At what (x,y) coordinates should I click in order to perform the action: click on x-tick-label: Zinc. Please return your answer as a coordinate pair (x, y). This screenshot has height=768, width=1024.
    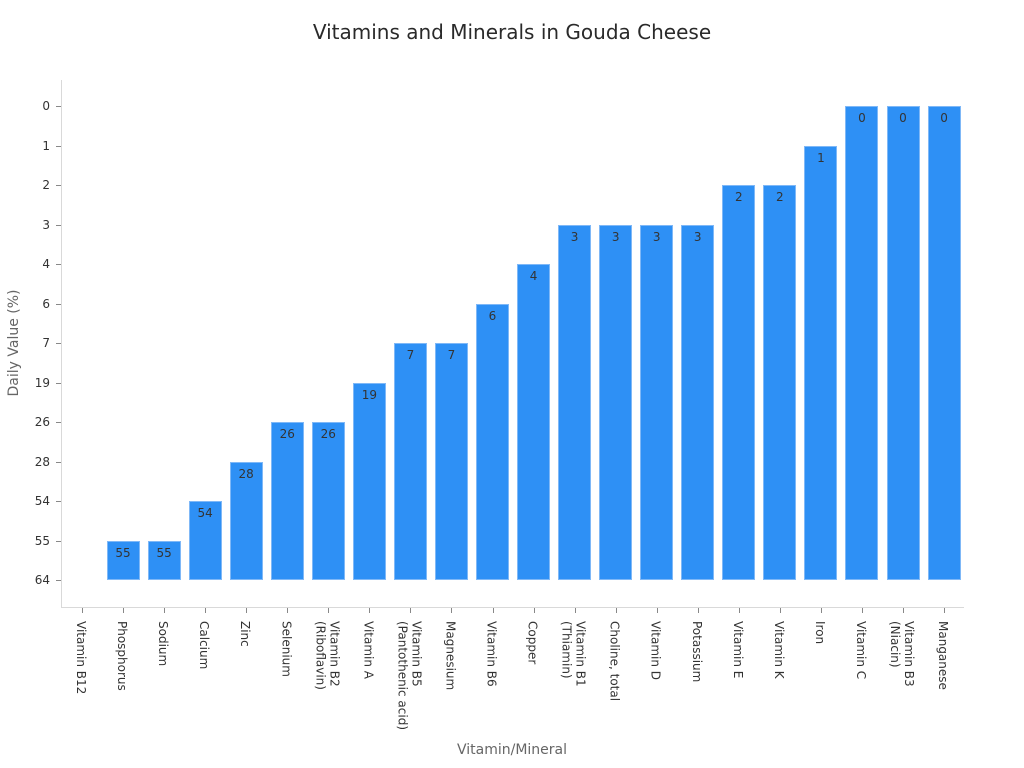
    Looking at the image, I should click on (245, 634).